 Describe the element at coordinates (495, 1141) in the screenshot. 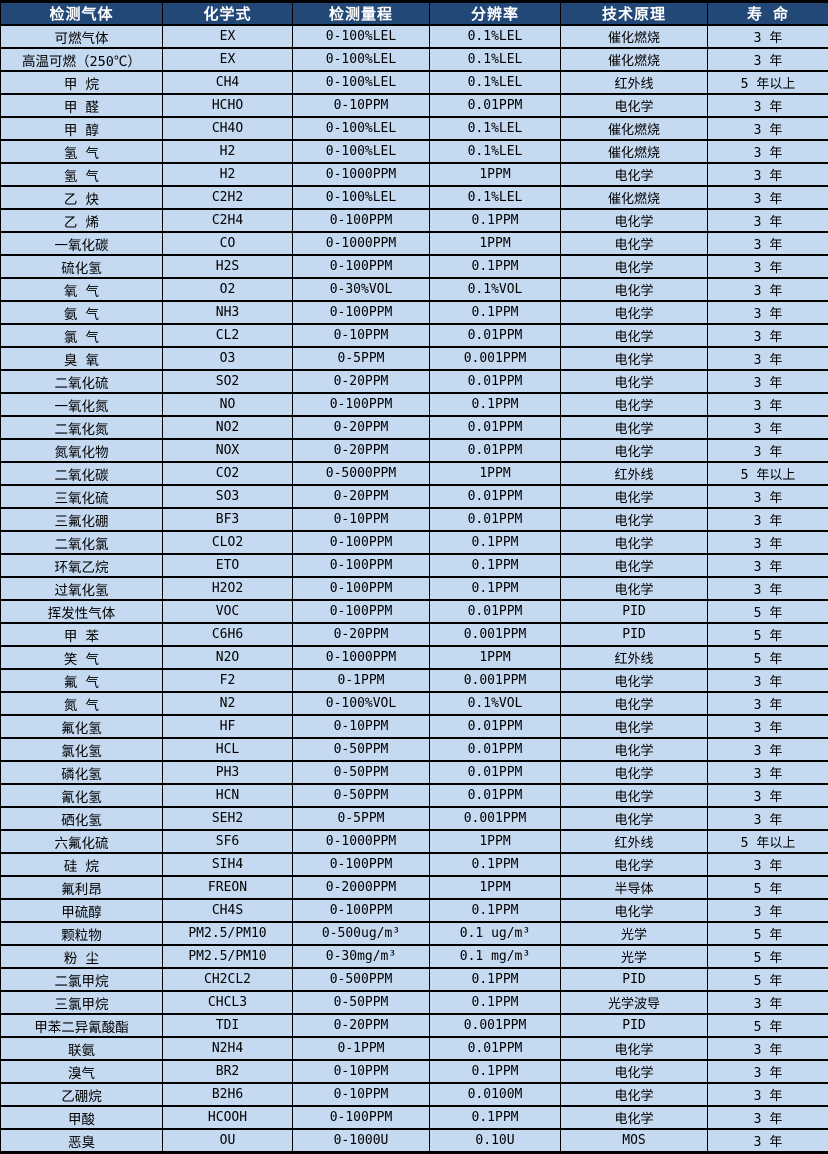

I see `cell-resolution: 0.10U` at that location.